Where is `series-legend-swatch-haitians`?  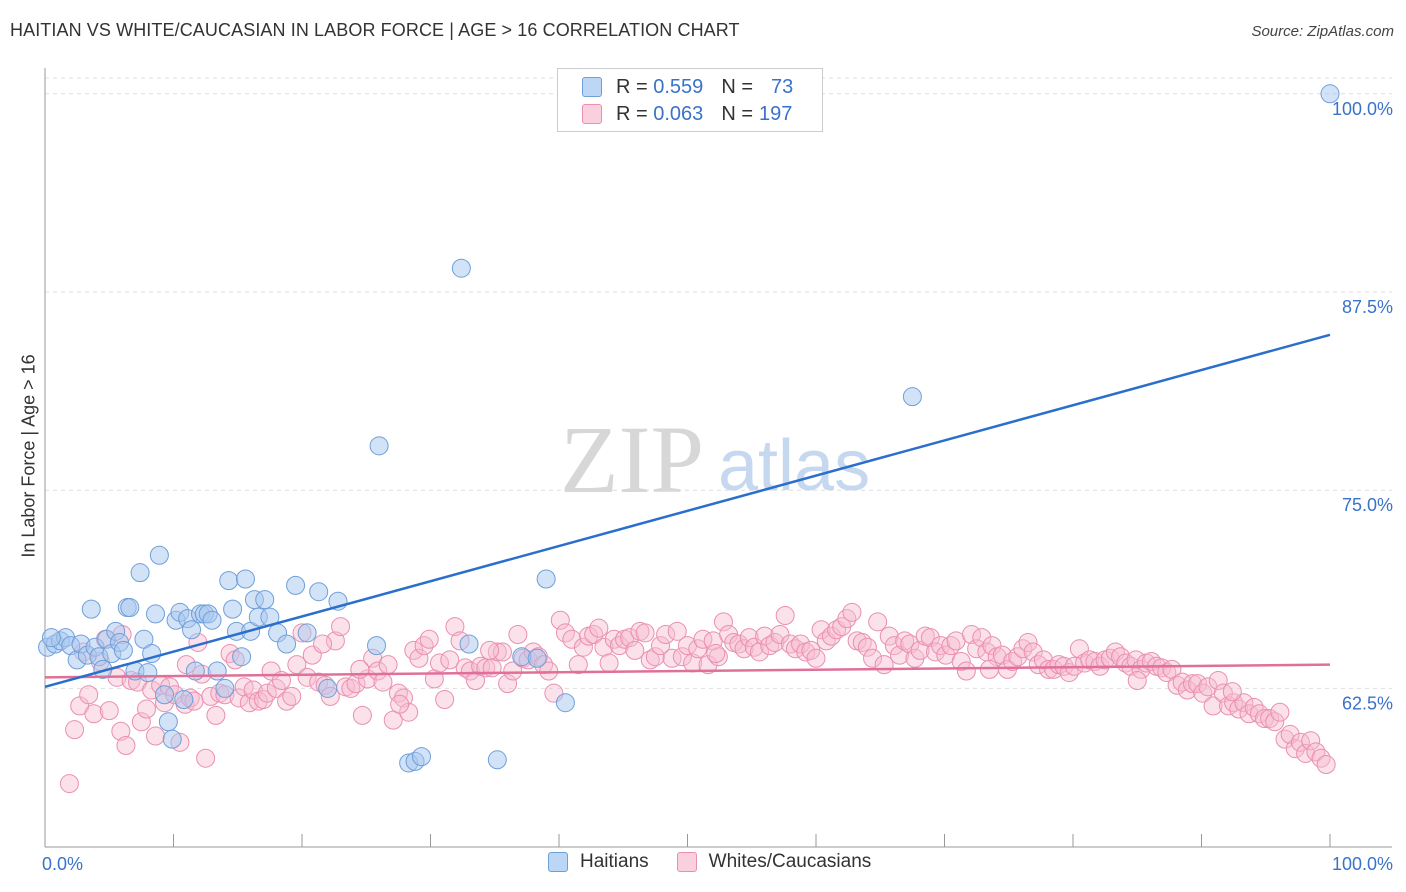 series-legend-swatch-haitians is located at coordinates (558, 862).